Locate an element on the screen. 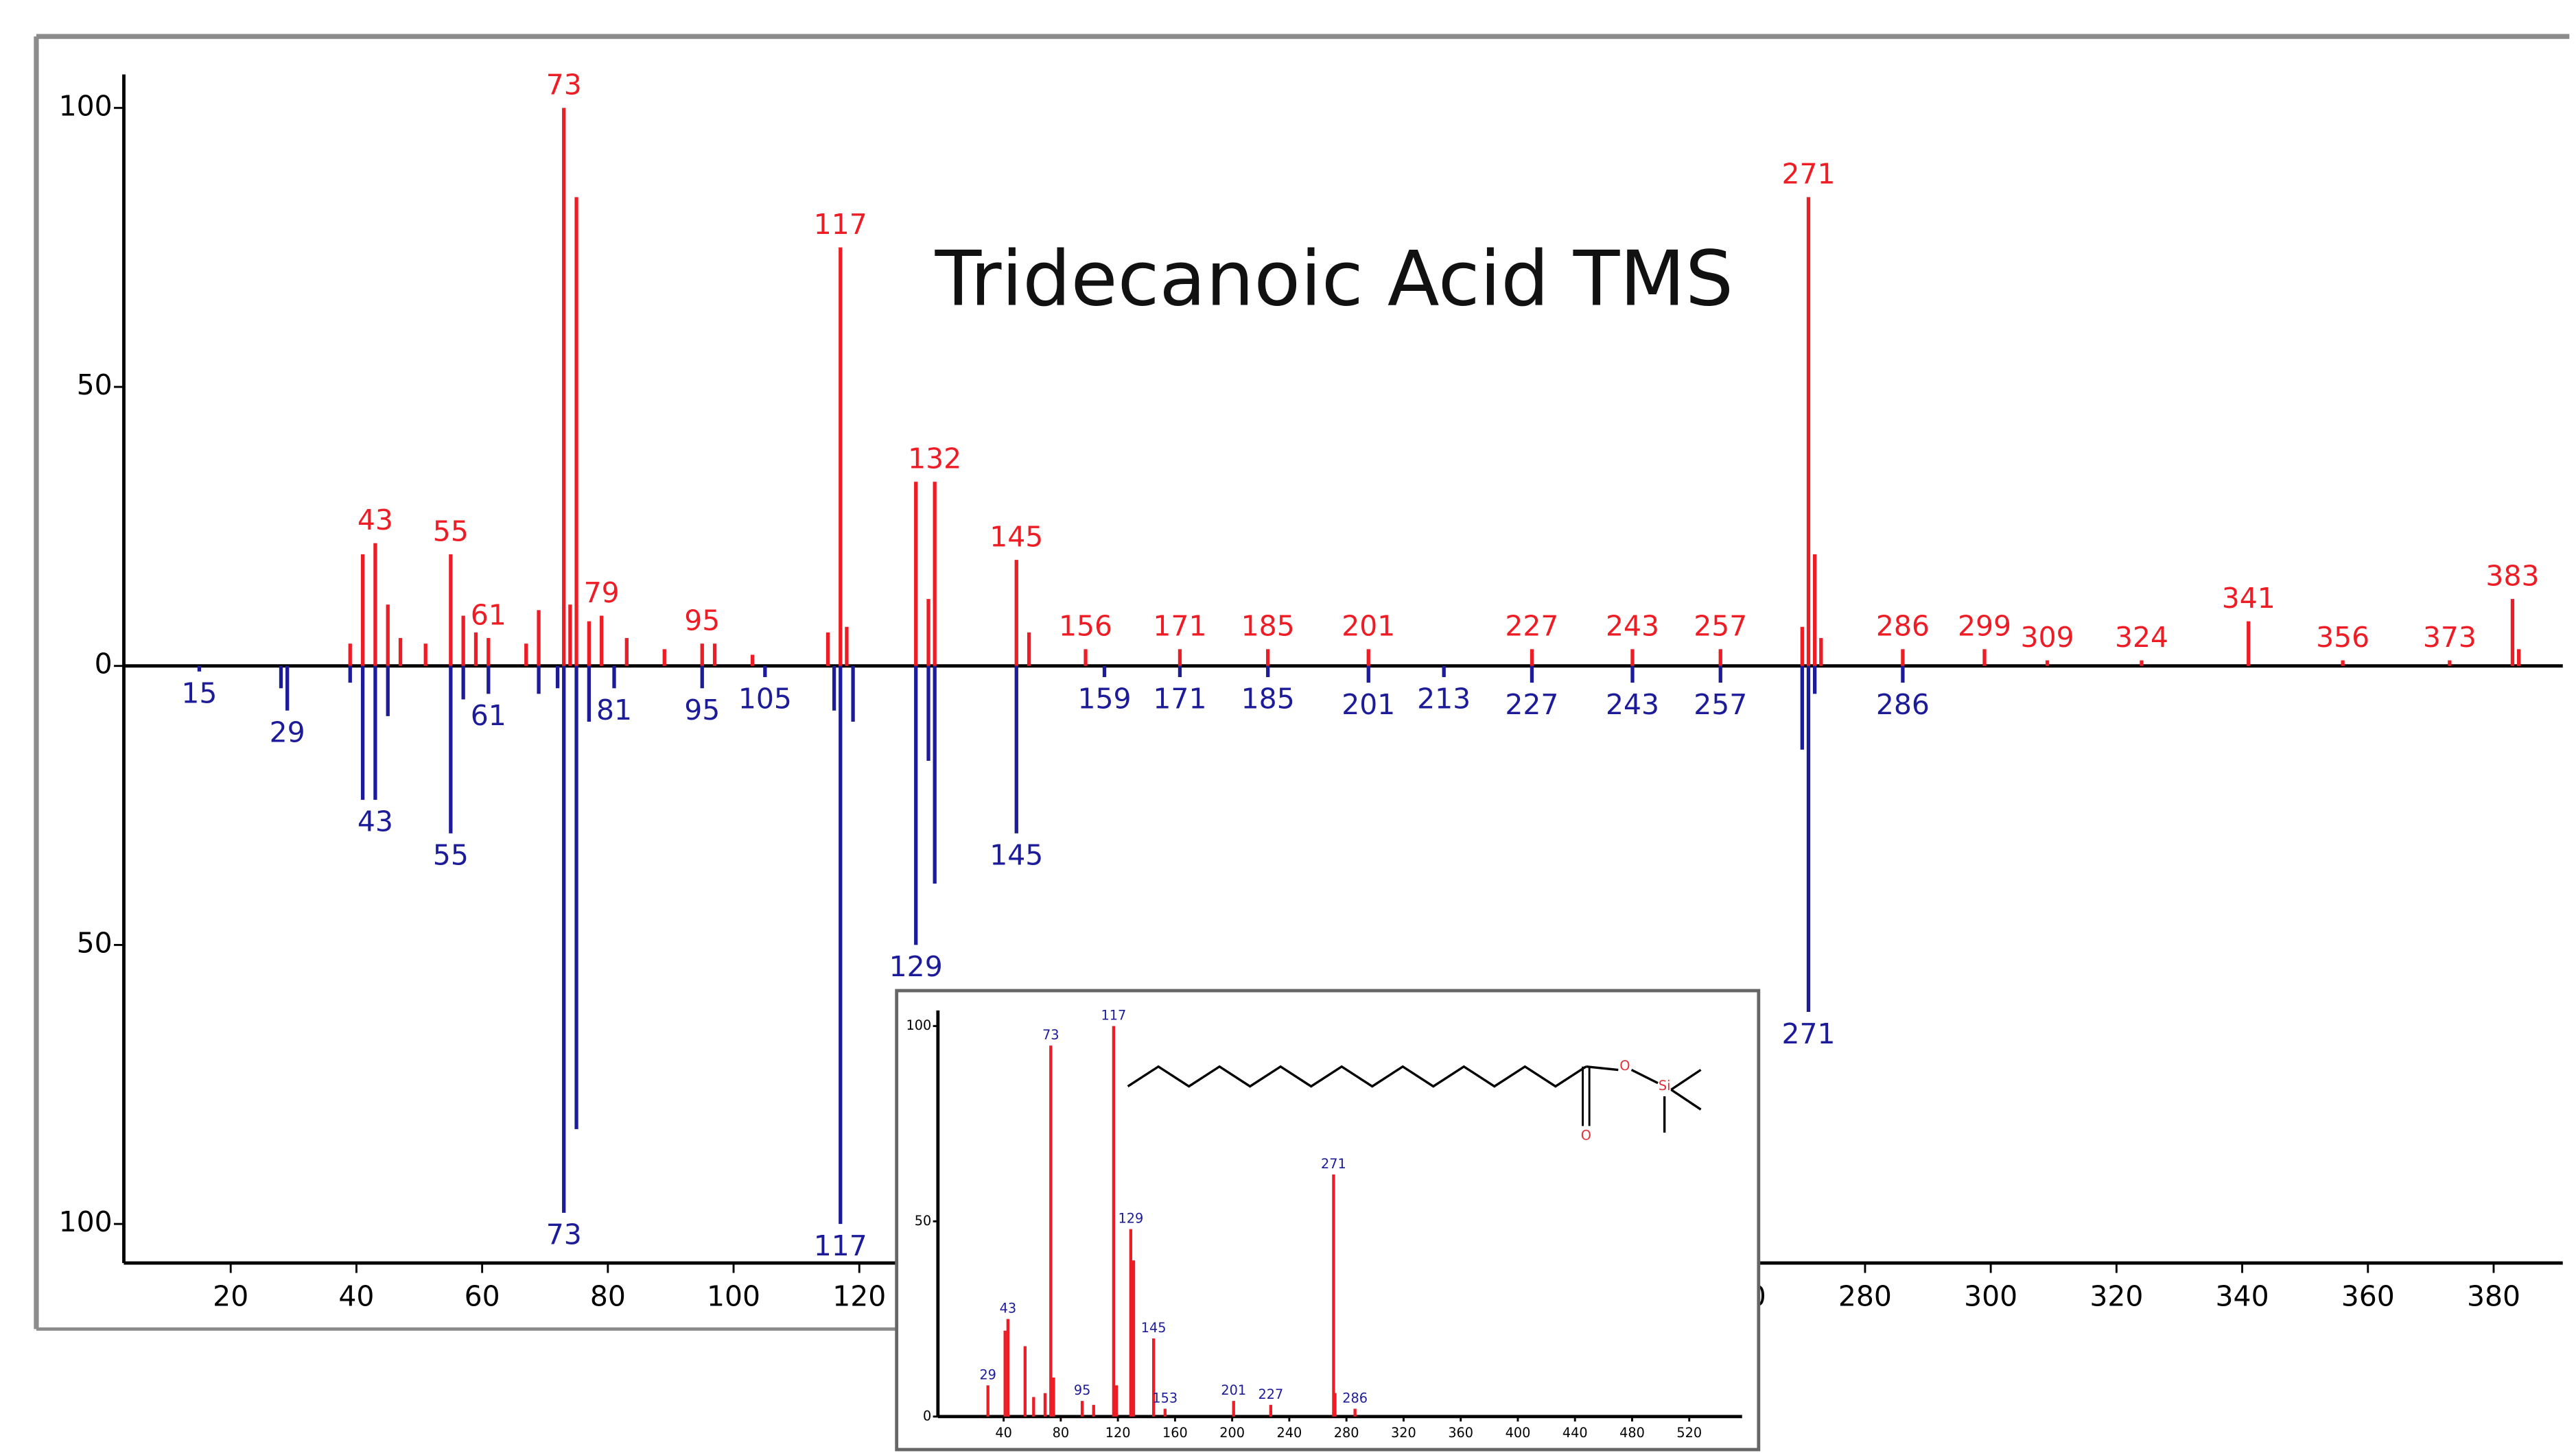  peak-label: 81 is located at coordinates (614, 710).